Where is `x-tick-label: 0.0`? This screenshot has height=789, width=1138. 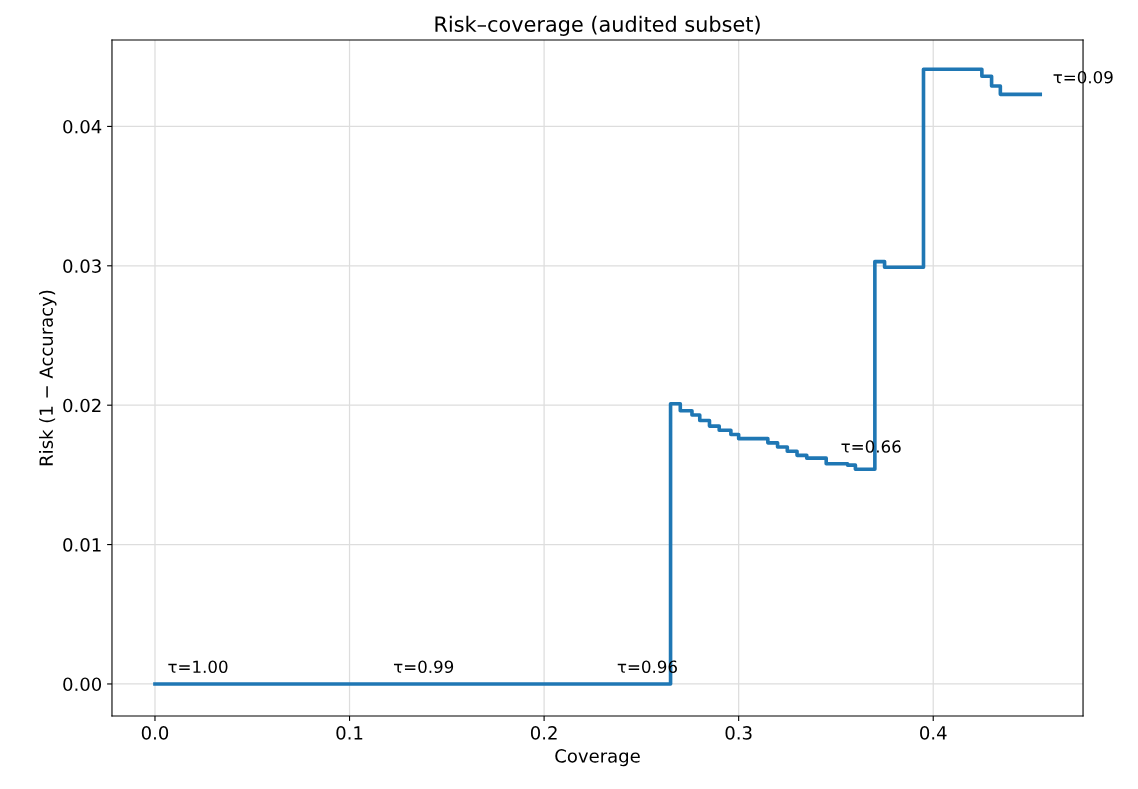 x-tick-label: 0.0 is located at coordinates (155, 733).